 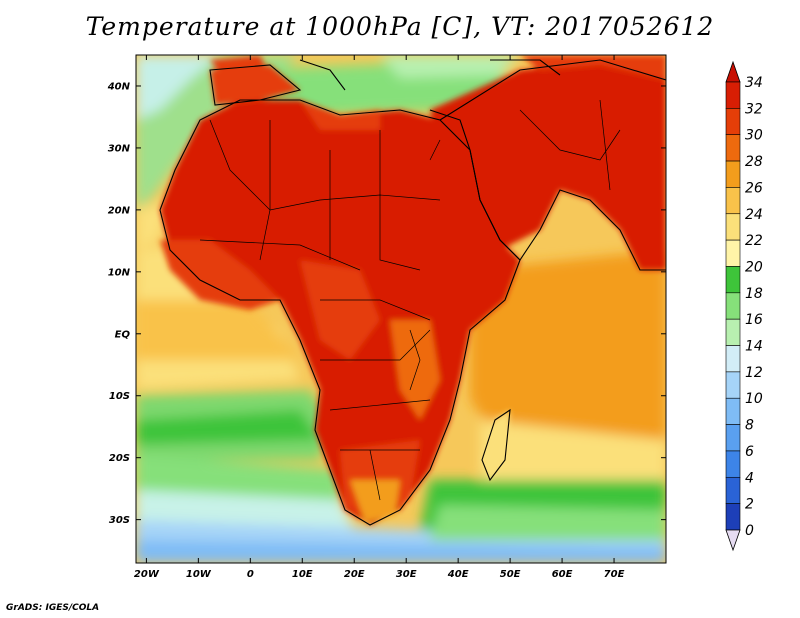 I want to click on colorbar-label: 16, so click(x=754, y=320).